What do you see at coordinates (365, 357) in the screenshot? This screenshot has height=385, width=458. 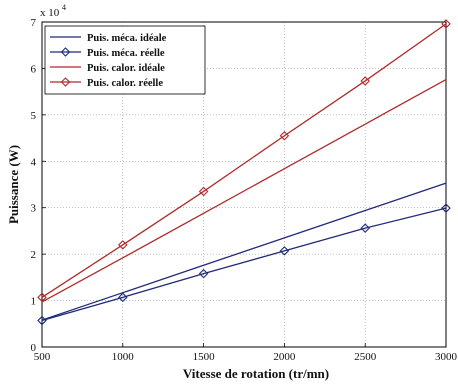 I see `x-tick-label: 2500` at bounding box center [365, 357].